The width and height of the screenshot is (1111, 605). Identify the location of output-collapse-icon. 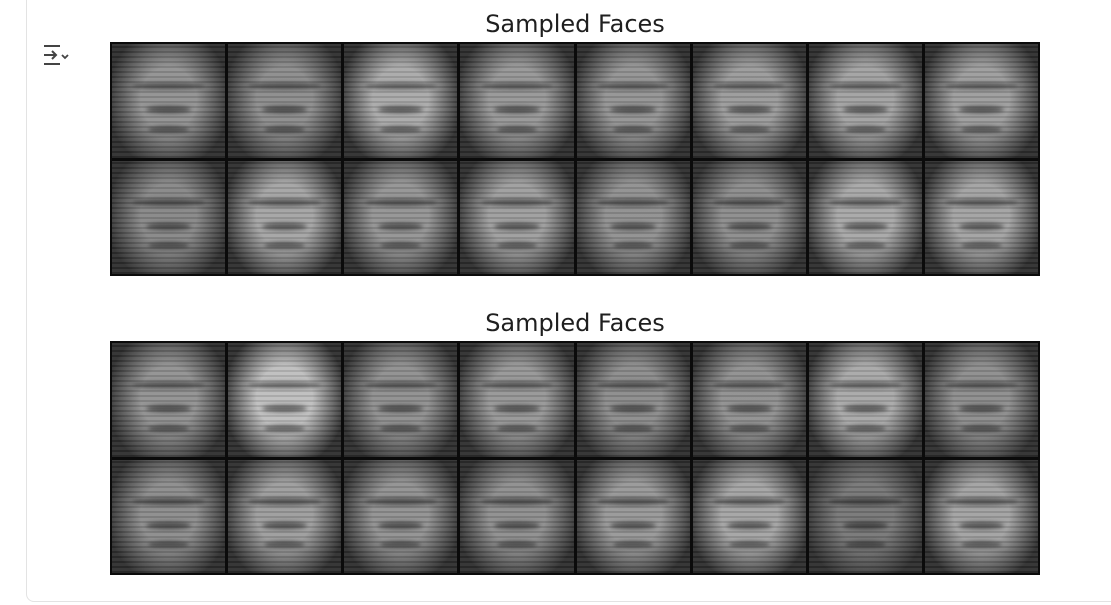
(56, 55).